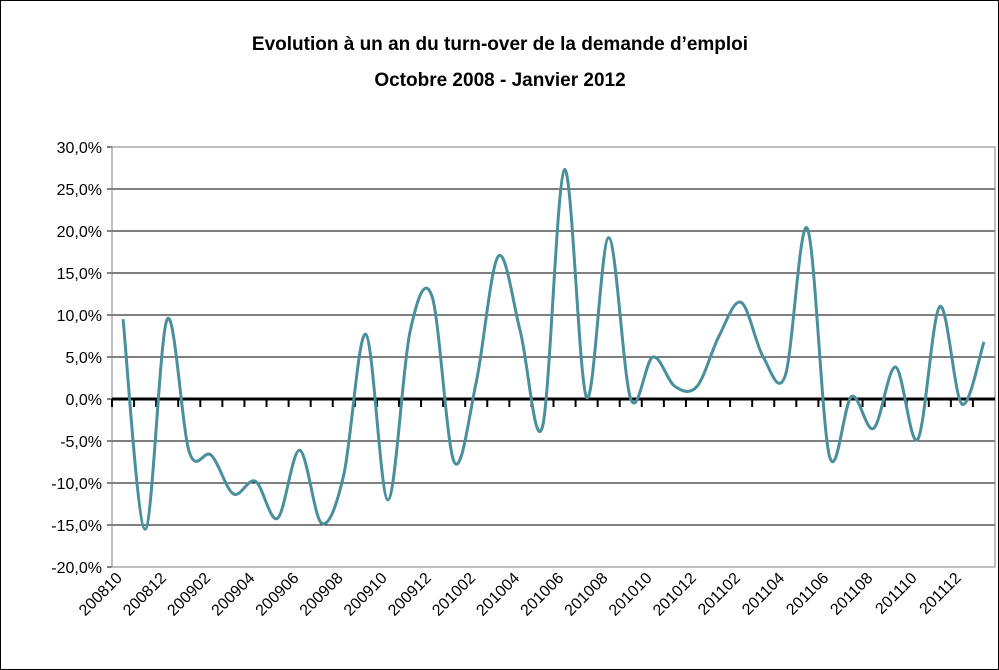 This screenshot has height=670, width=999. What do you see at coordinates (79, 232) in the screenshot?
I see `y-tick-label: 20,0%` at bounding box center [79, 232].